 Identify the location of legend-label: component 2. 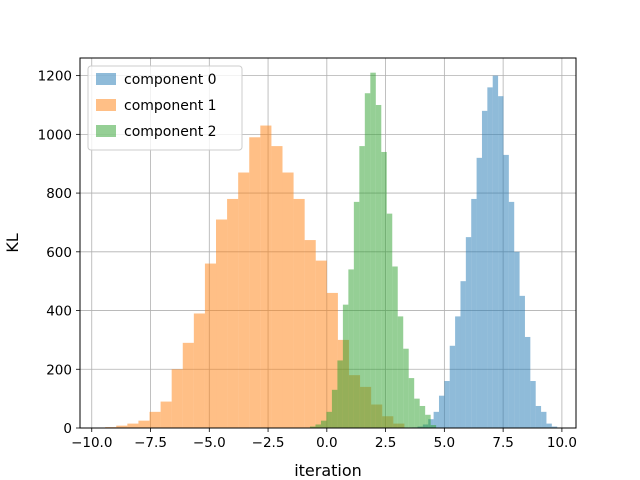
(170, 132).